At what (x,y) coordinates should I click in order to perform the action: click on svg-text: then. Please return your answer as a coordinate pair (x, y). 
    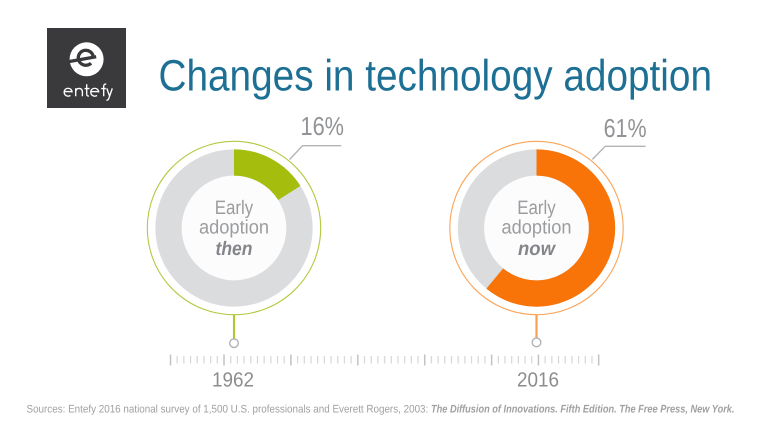
    Looking at the image, I should click on (234, 249).